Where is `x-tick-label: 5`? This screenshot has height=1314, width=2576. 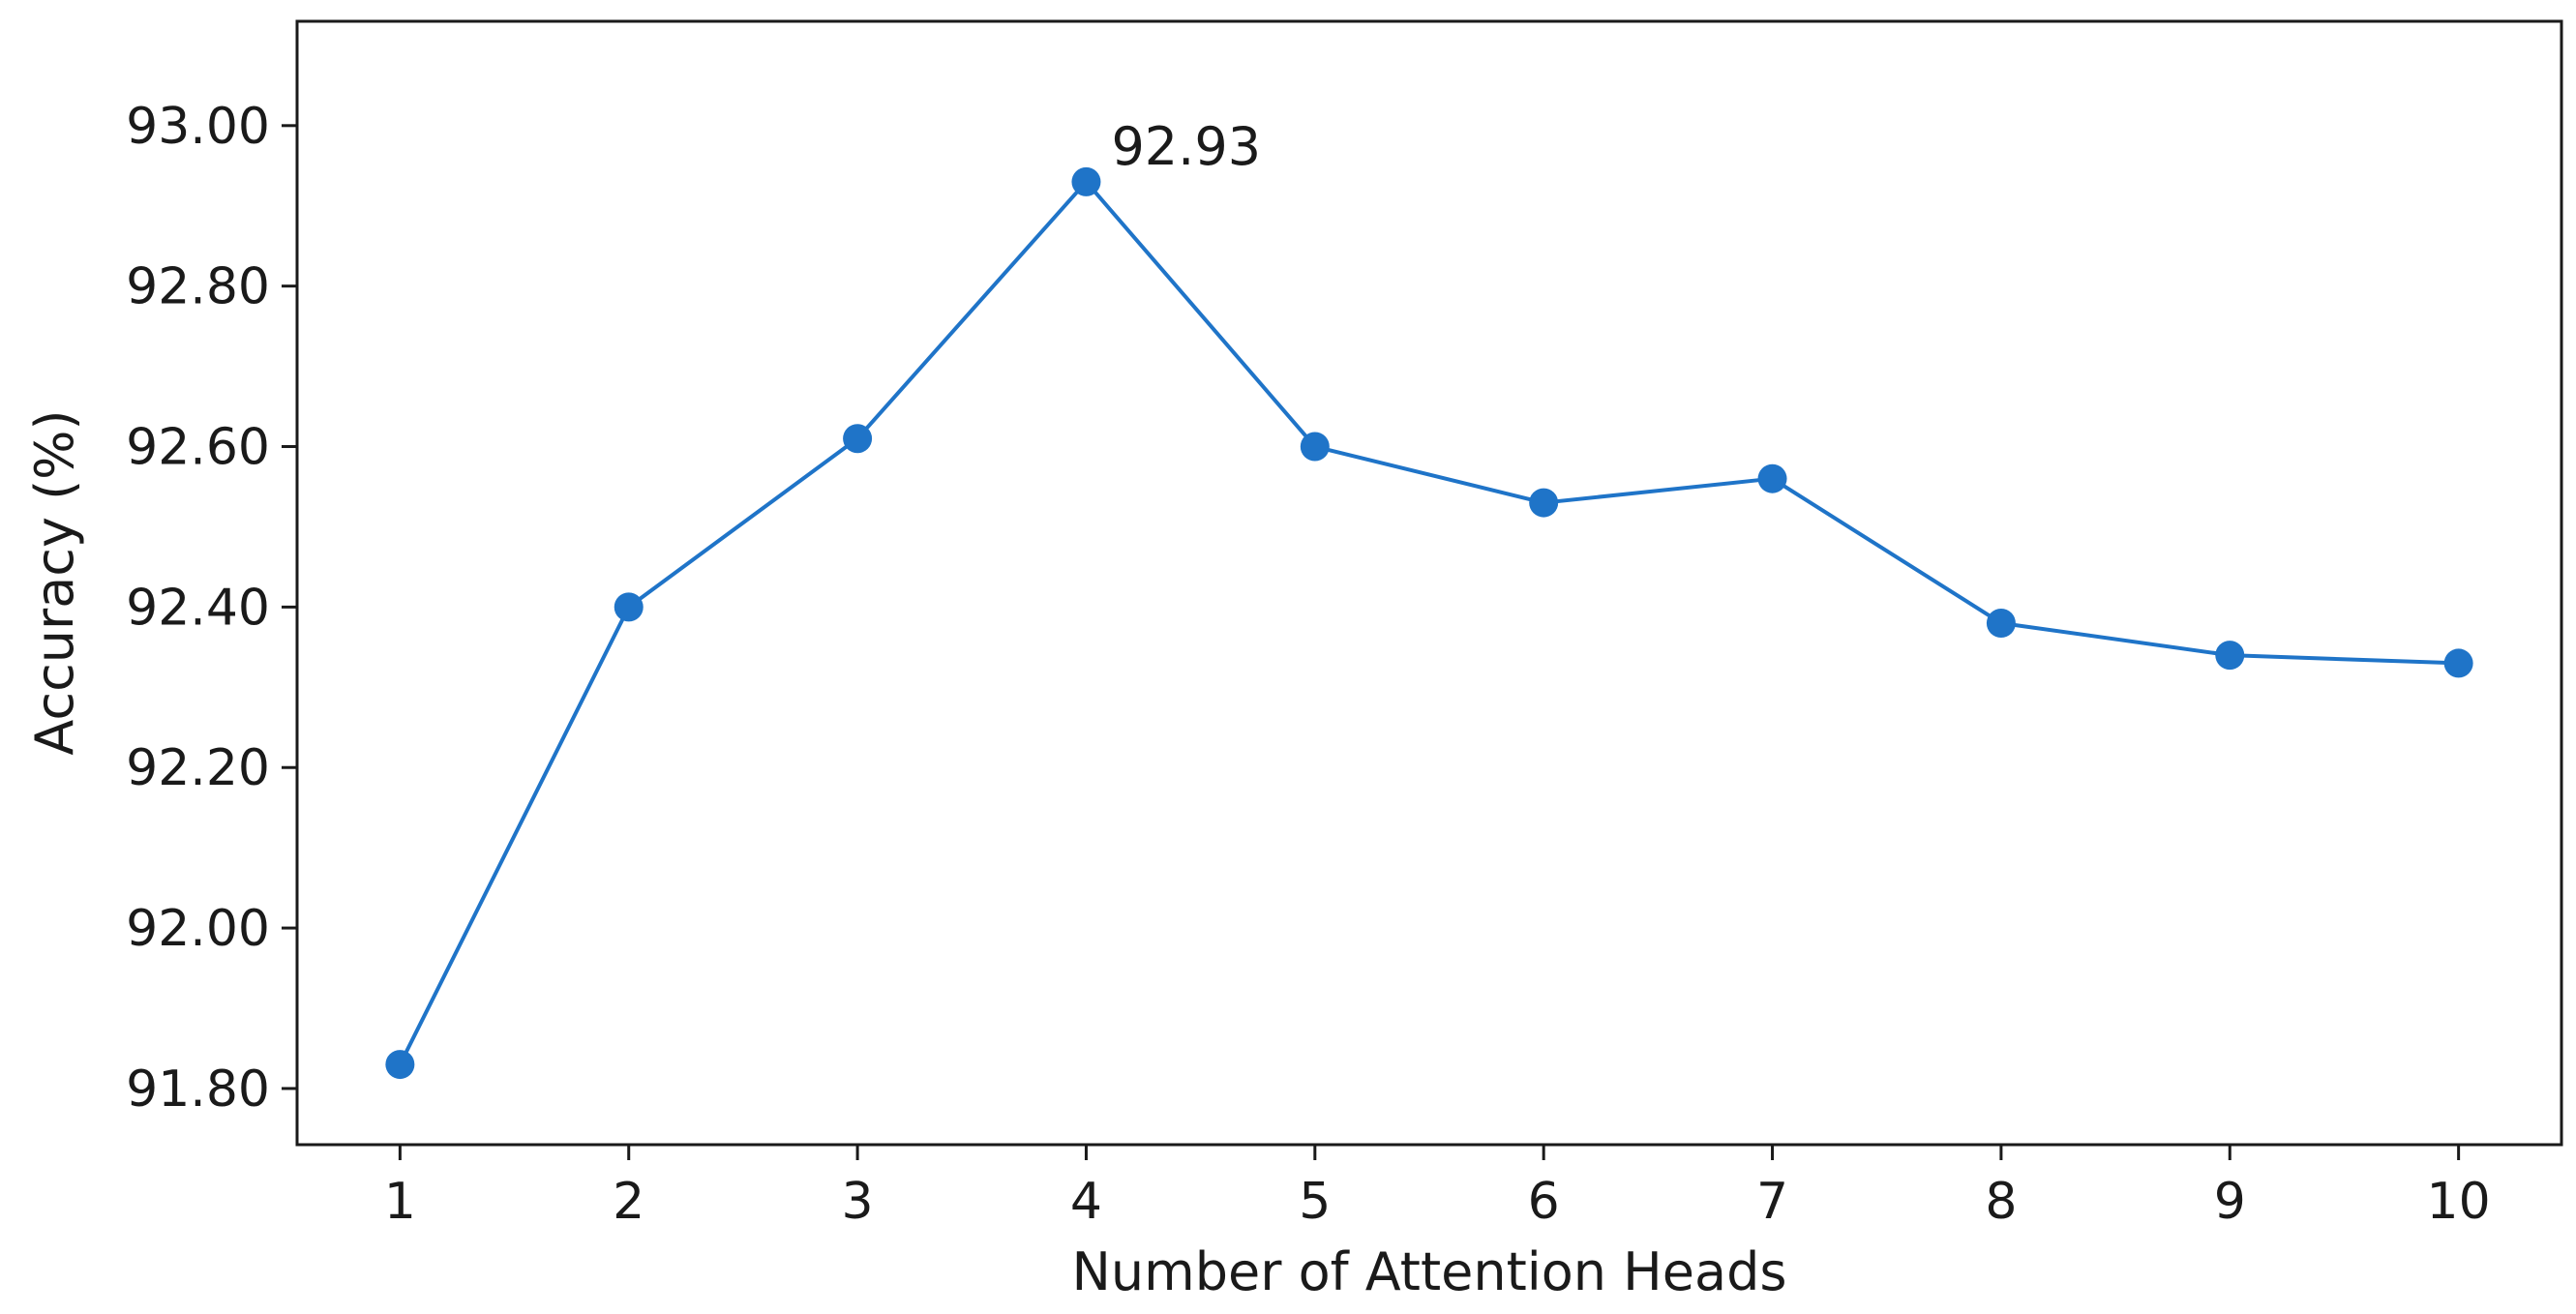 x-tick-label: 5 is located at coordinates (1315, 1202).